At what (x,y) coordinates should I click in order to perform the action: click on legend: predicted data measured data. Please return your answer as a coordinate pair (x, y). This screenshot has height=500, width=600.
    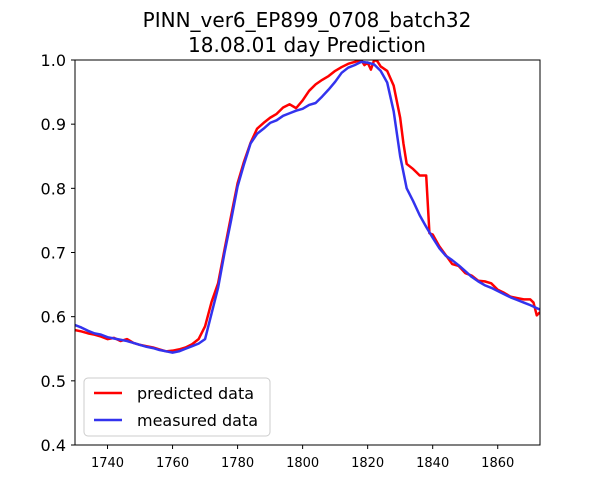
    Looking at the image, I should click on (177, 407).